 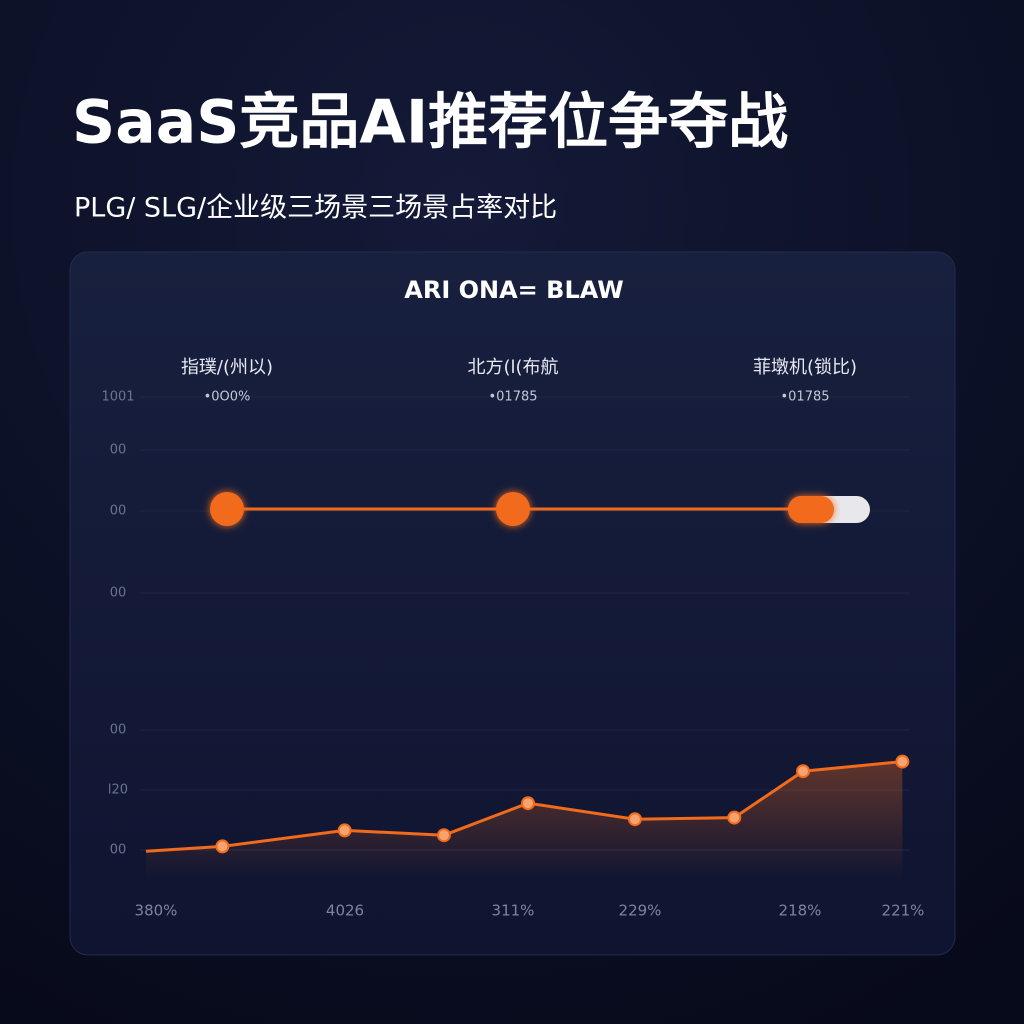 I want to click on x-label: 311%, so click(x=513, y=911).